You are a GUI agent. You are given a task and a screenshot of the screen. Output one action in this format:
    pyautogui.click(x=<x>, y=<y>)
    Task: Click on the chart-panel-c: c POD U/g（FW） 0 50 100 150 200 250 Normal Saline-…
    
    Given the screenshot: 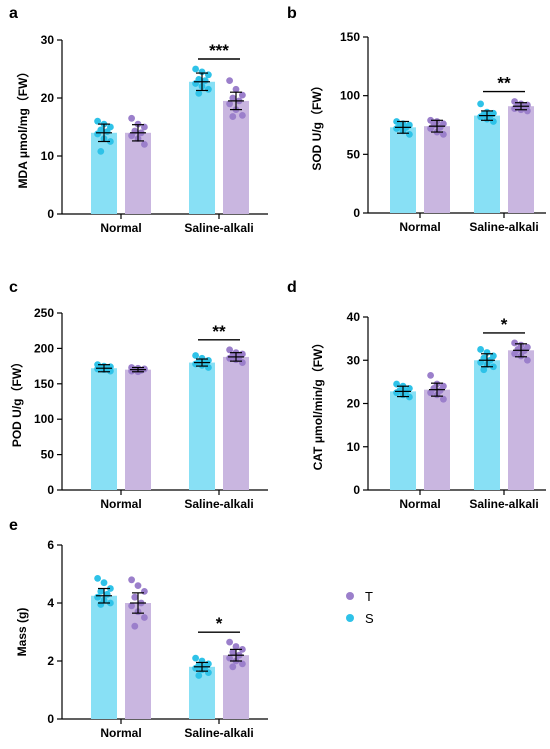 What is the action you would take?
    pyautogui.click(x=138, y=395)
    